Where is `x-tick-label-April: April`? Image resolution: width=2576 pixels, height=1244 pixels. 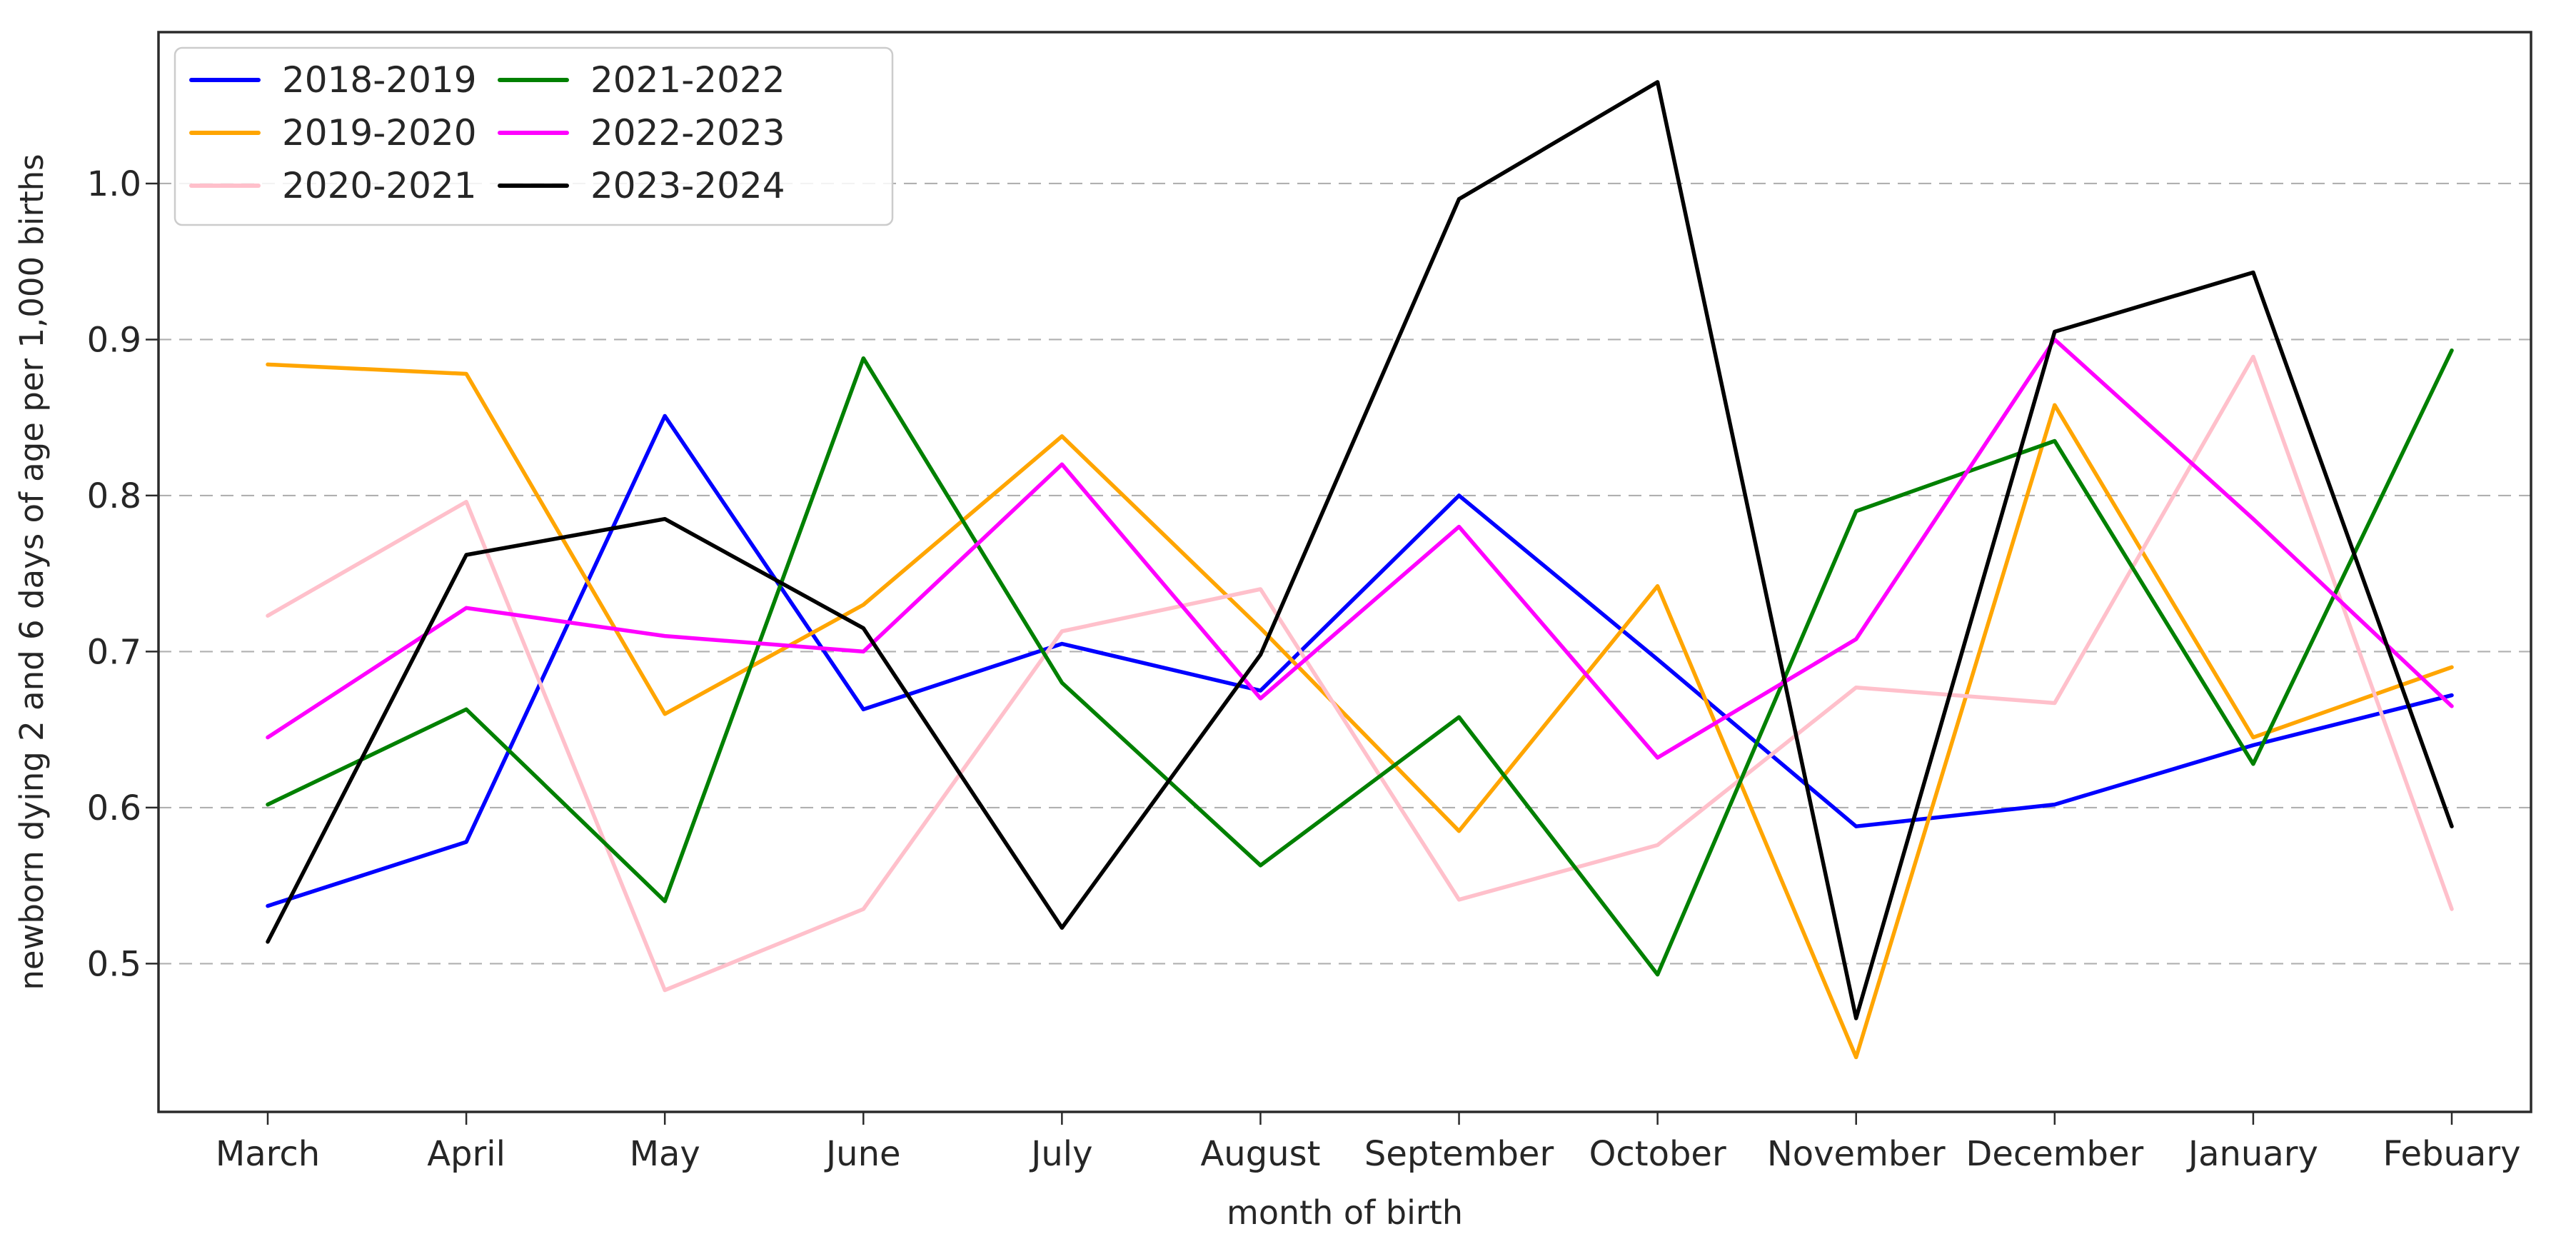
x-tick-label-April: April is located at coordinates (466, 1154).